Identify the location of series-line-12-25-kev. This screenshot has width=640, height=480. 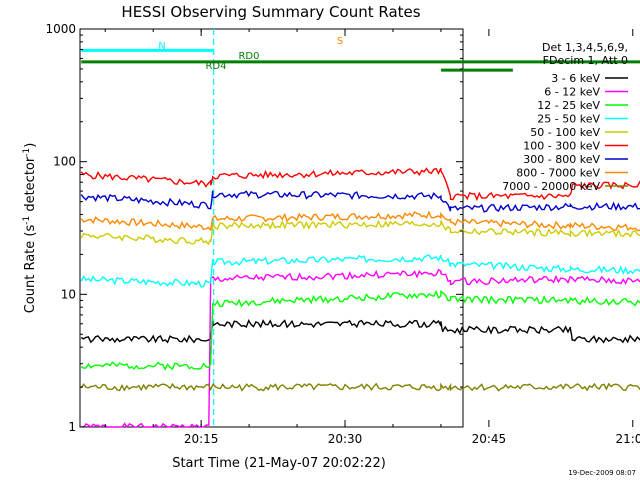
(360, 330).